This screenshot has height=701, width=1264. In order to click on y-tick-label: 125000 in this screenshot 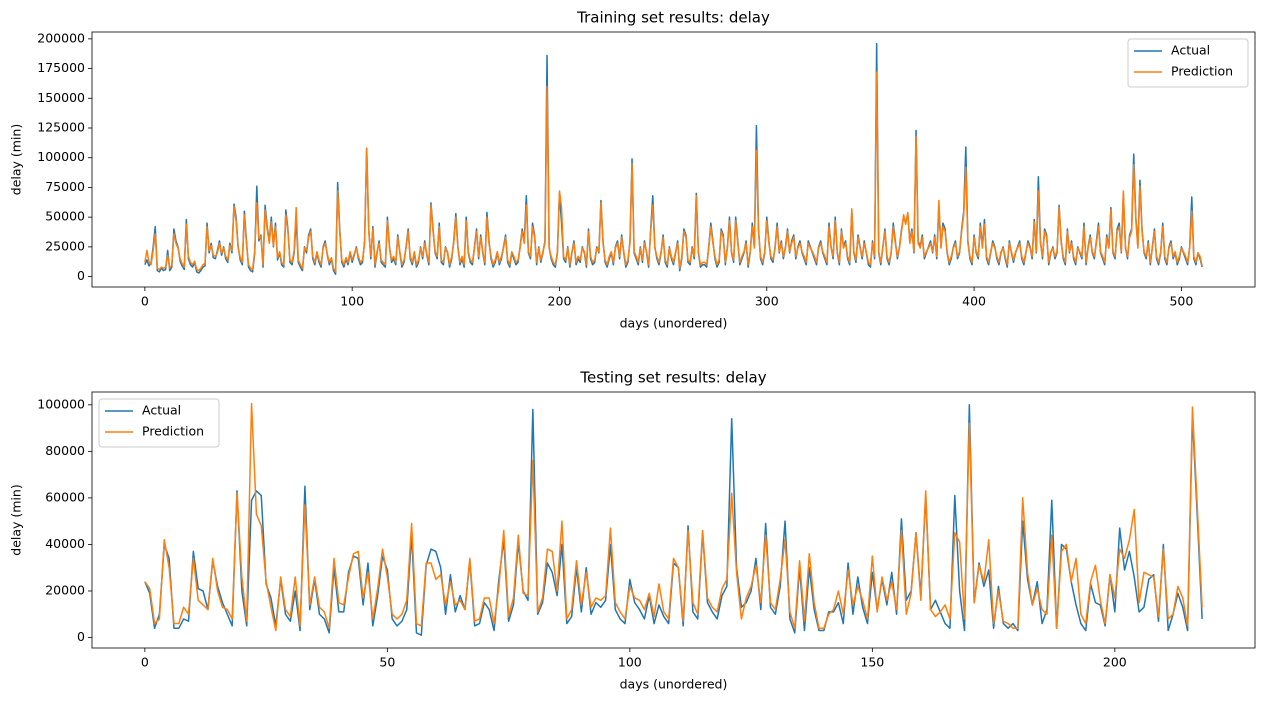, I will do `click(61, 126)`.